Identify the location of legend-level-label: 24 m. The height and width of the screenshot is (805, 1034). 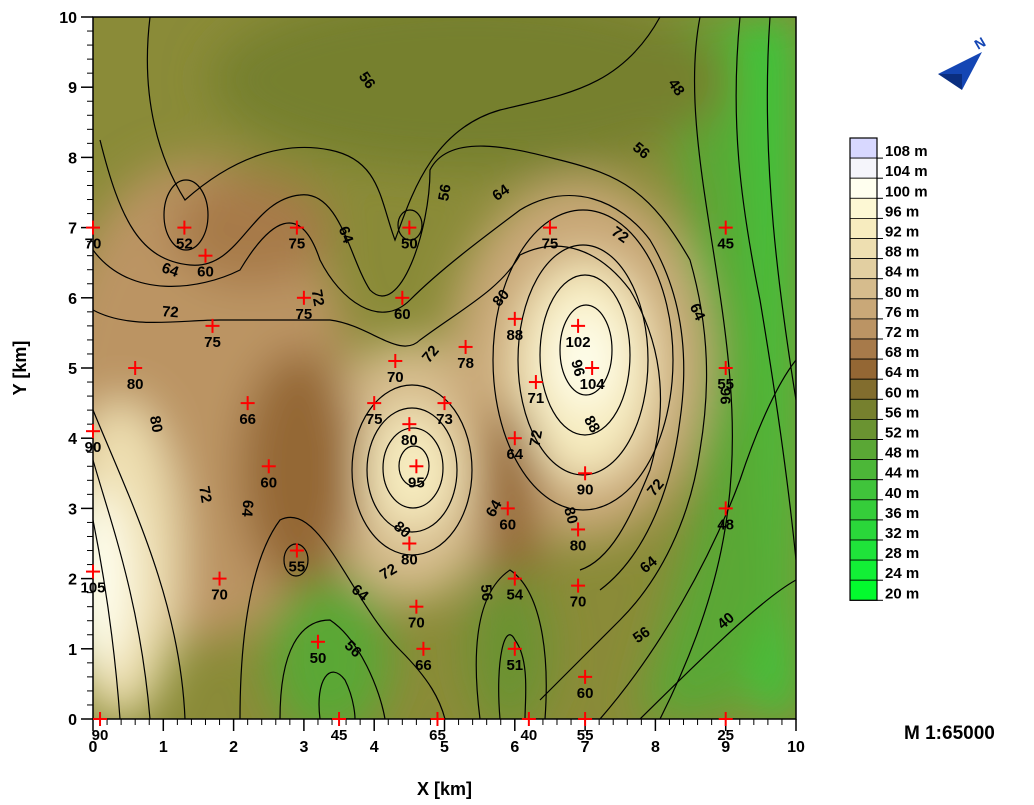
(902, 573).